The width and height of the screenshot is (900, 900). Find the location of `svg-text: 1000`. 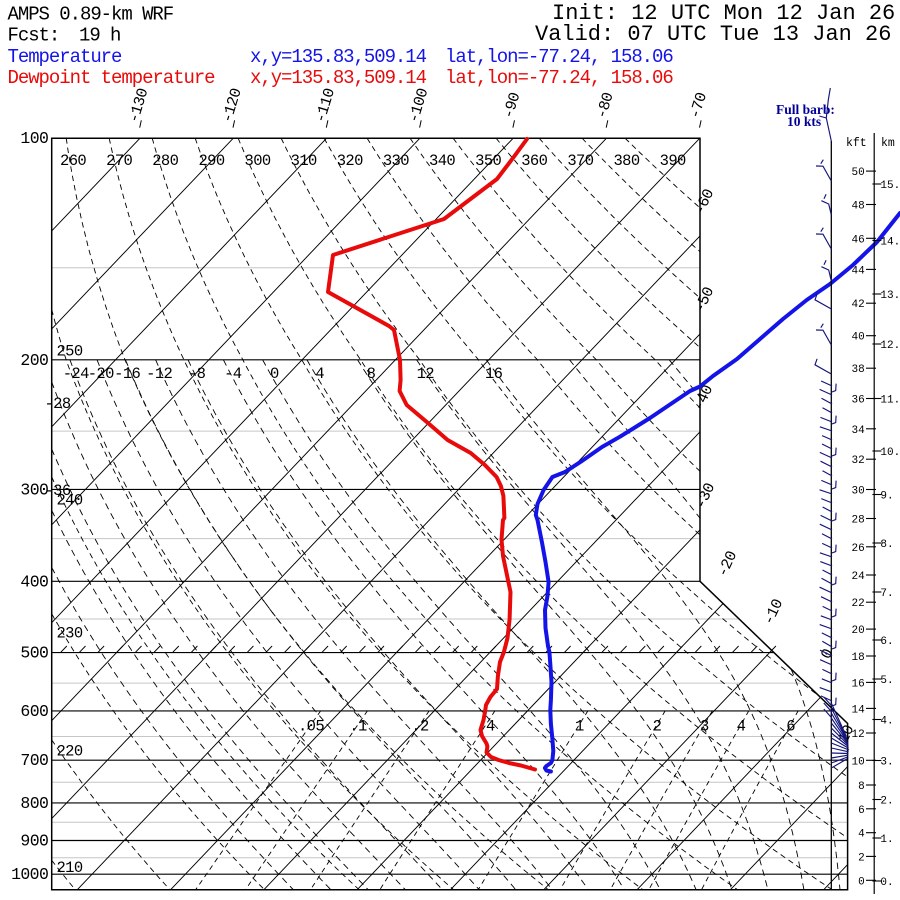

svg-text: 1000 is located at coordinates (29, 874).